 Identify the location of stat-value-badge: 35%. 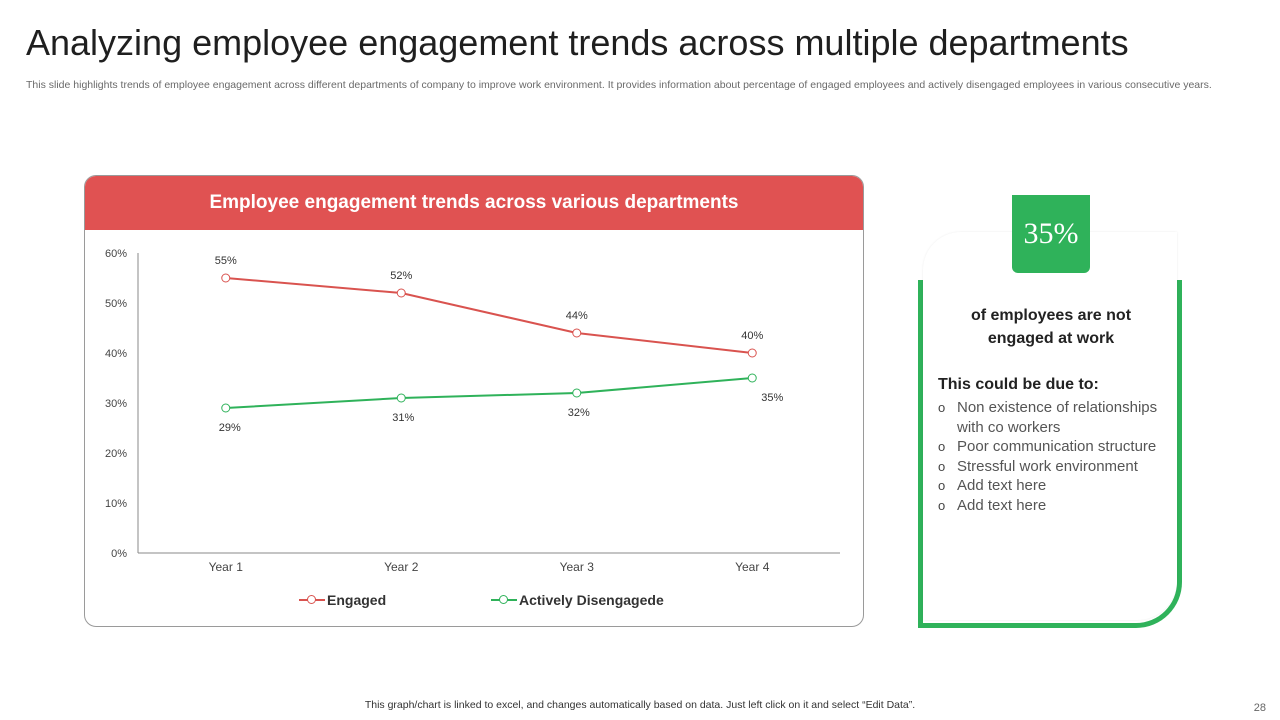
(1051, 234).